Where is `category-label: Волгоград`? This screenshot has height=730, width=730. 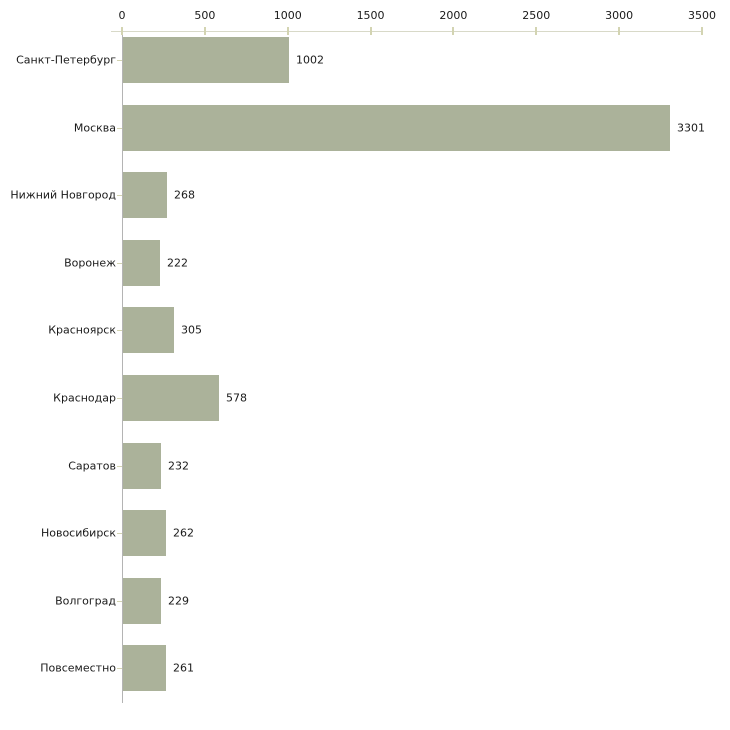
category-label: Волгоград is located at coordinates (85, 601).